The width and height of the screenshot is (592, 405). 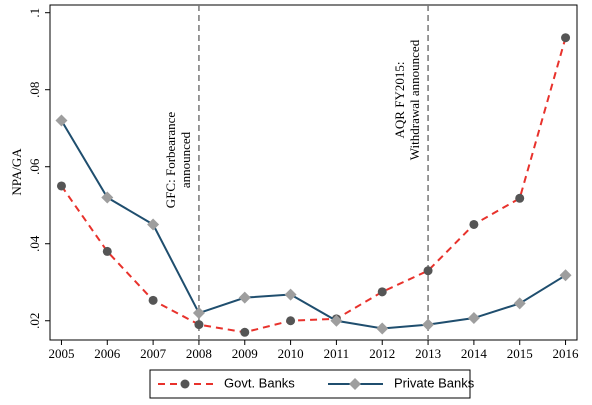 What do you see at coordinates (474, 353) in the screenshot?
I see `x-tick-label: 2014` at bounding box center [474, 353].